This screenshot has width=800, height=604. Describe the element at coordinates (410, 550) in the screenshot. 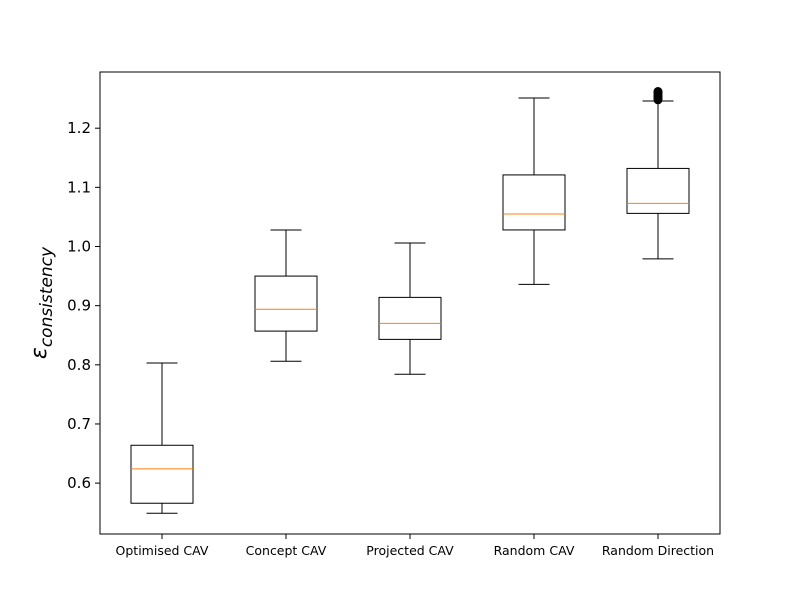

I see `x-tick-label: Projected CAV` at that location.